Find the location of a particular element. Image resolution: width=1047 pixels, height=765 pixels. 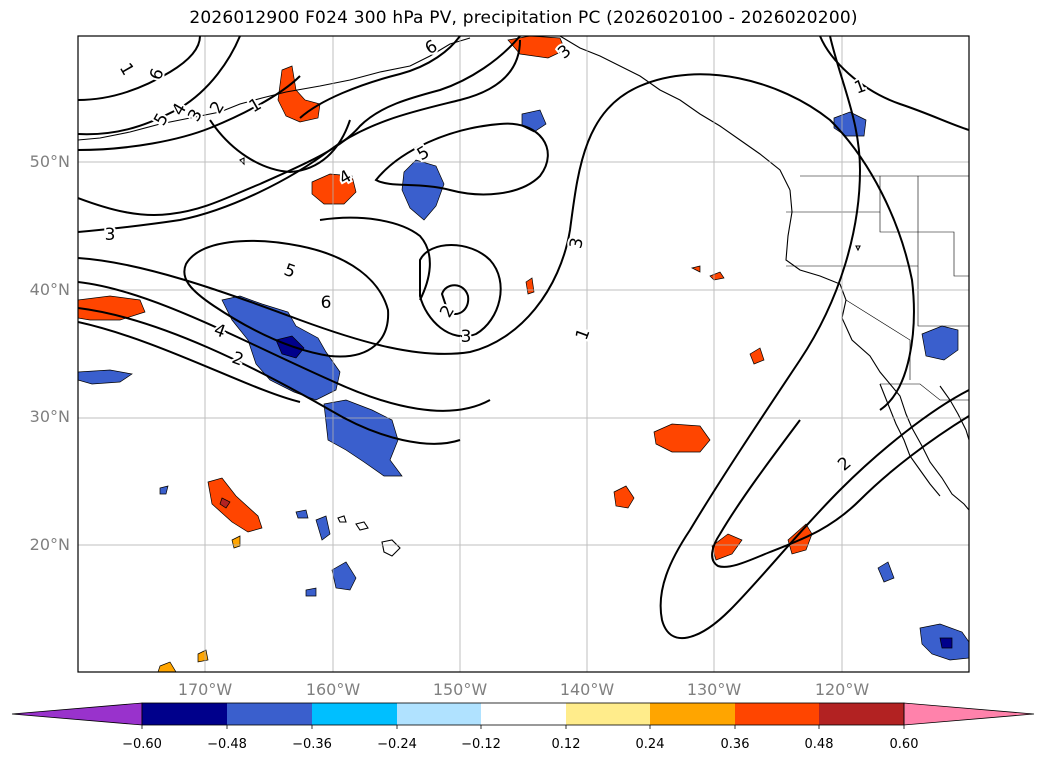

colorbar-tick-label: −0.24 is located at coordinates (397, 744).